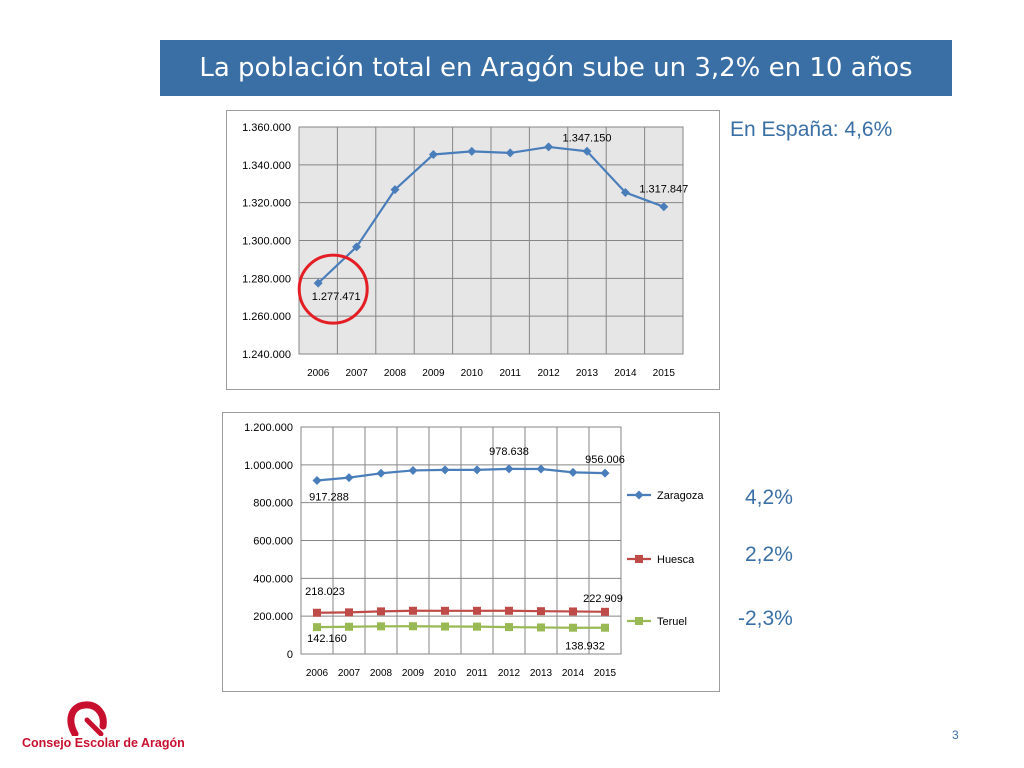 Image resolution: width=1024 pixels, height=768 pixels. I want to click on y-tick-label: 800.000, so click(273, 504).